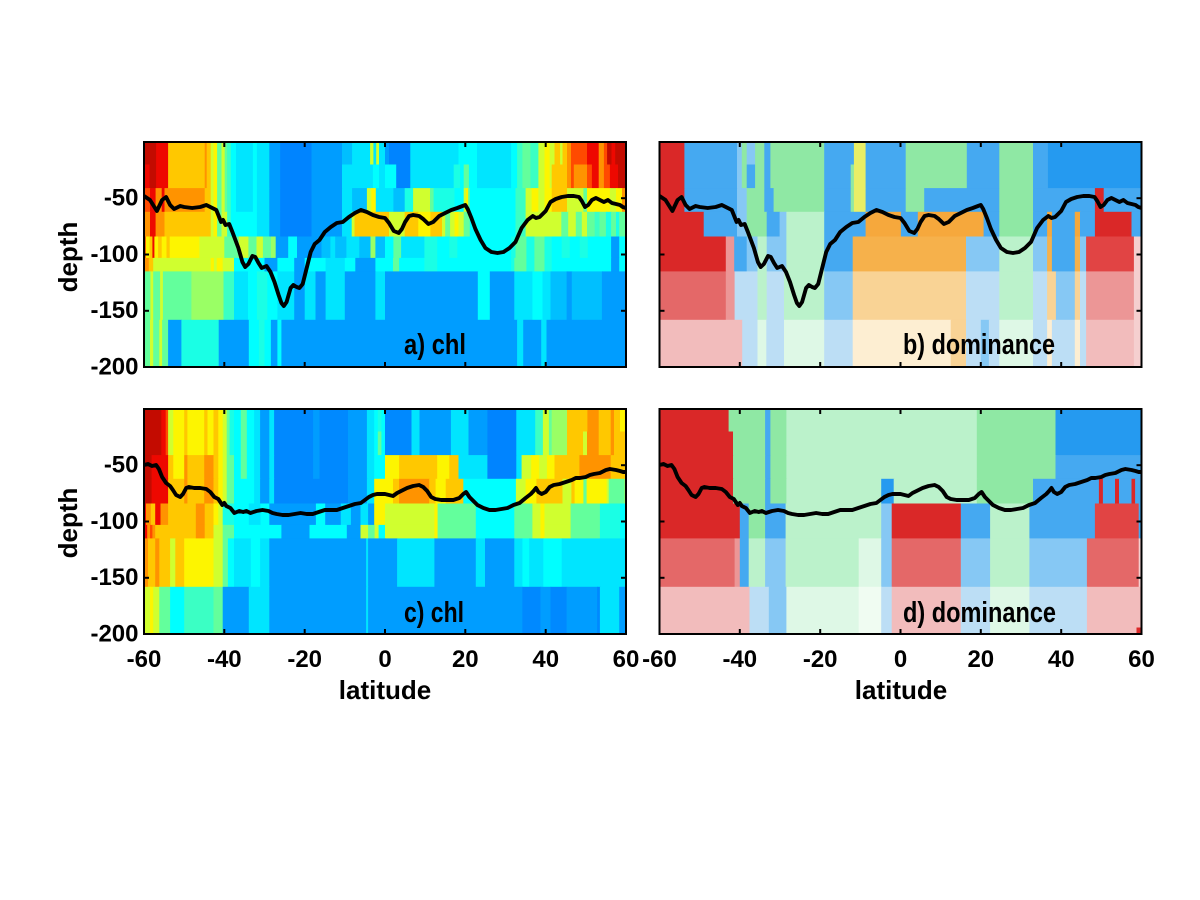 This screenshot has height=900, width=1200. I want to click on svg-text: b) dominance, so click(979, 345).